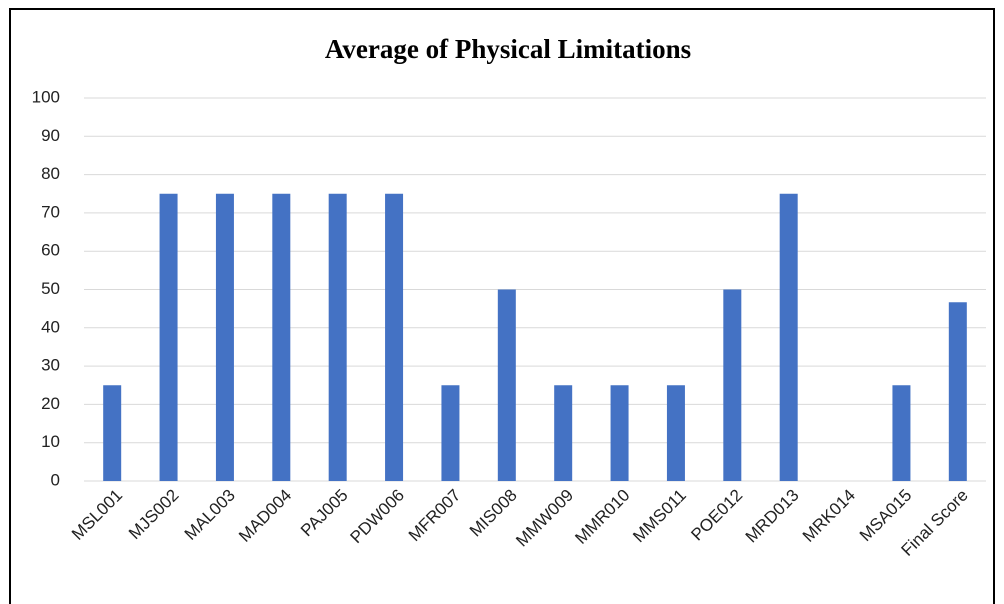 The height and width of the screenshot is (604, 1004). I want to click on chart-title: Average of Physical Limitations, so click(508, 49).